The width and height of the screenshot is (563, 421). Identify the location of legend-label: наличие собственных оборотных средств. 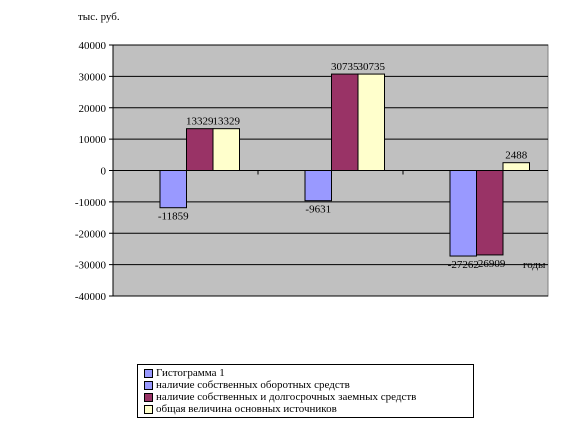
(253, 385).